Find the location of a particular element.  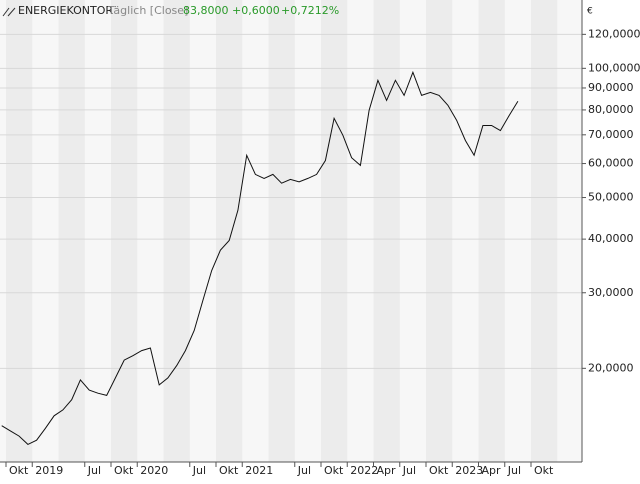

x-tick-label: 2020 is located at coordinates (154, 470).